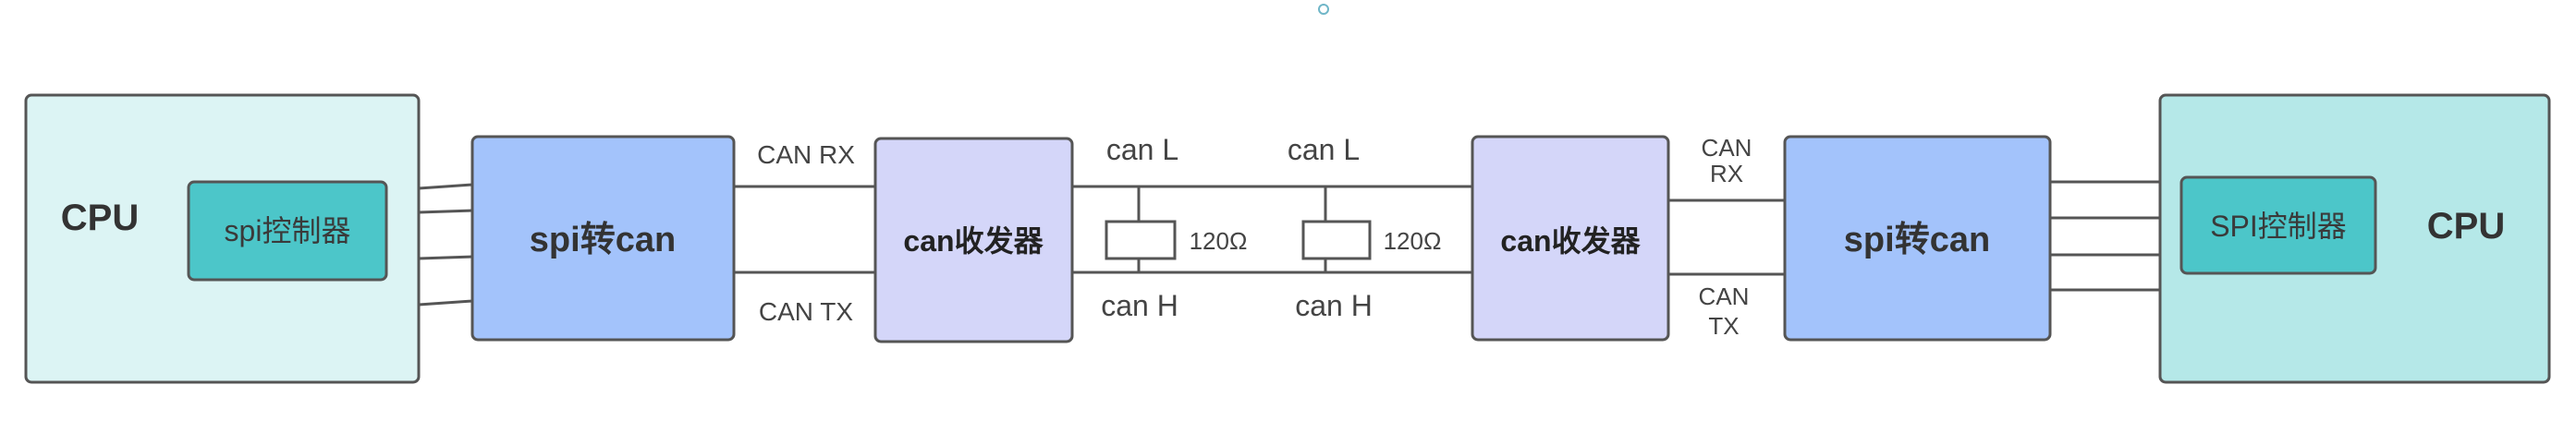  I want to click on can-h-label-left: can H, so click(1139, 306).